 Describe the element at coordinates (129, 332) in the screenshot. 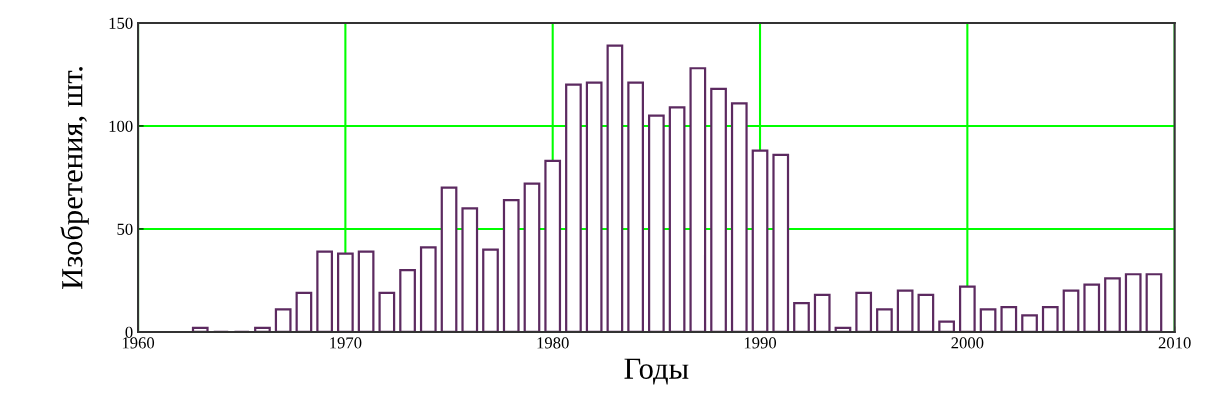

I see `y-tick-label: 0` at that location.